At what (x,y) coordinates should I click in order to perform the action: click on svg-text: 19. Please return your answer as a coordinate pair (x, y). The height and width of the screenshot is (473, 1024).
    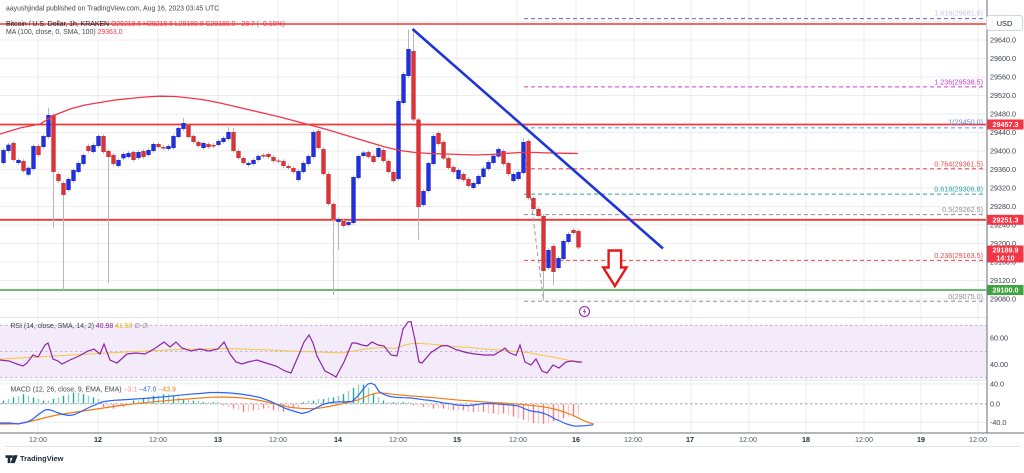
    Looking at the image, I should click on (921, 439).